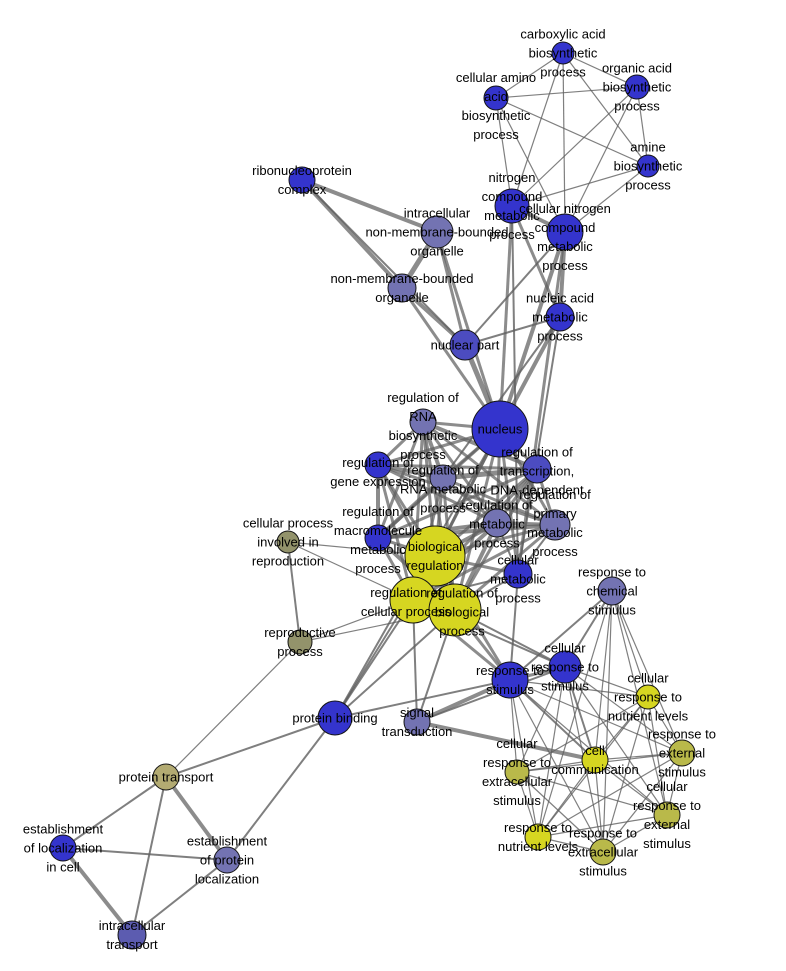 This screenshot has width=786, height=971. I want to click on graph-node-ncm, so click(512, 206).